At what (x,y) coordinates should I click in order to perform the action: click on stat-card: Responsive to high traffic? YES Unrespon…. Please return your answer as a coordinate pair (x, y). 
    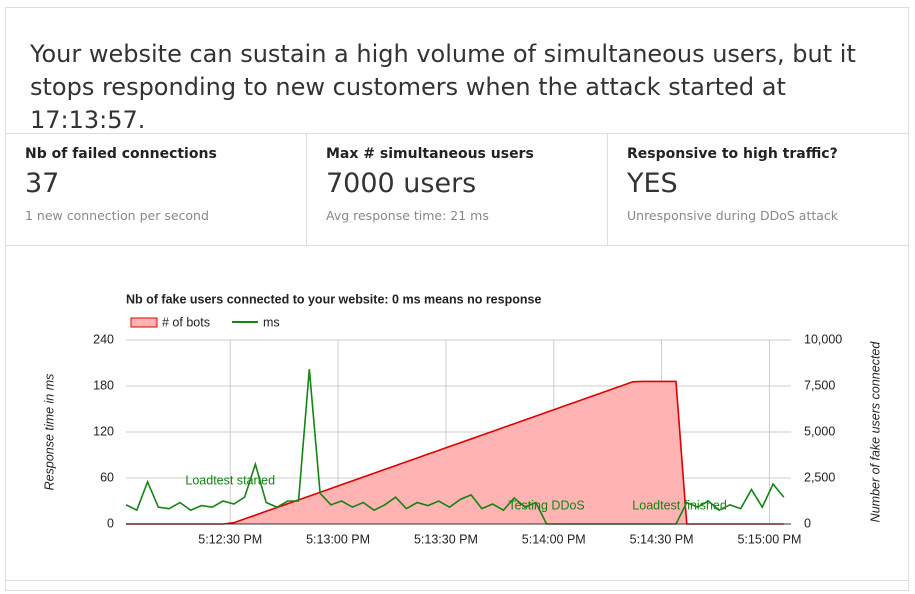
    Looking at the image, I should click on (758, 190).